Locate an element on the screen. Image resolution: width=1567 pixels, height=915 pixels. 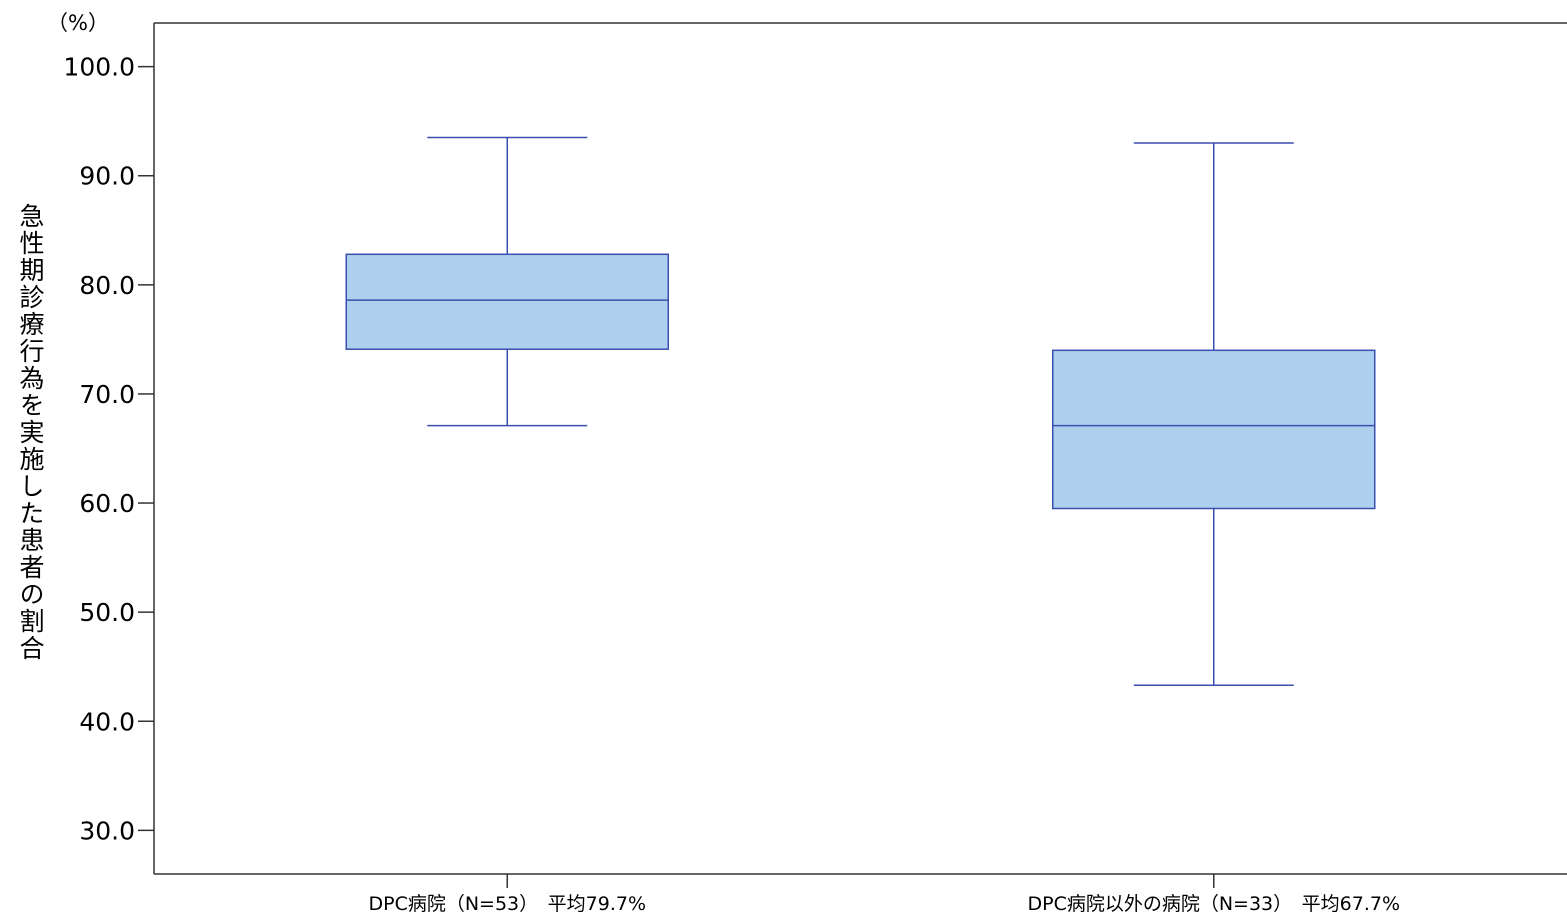
category-label: DPC病院以外の病院（N=33） 平均67.7% is located at coordinates (1213, 904).